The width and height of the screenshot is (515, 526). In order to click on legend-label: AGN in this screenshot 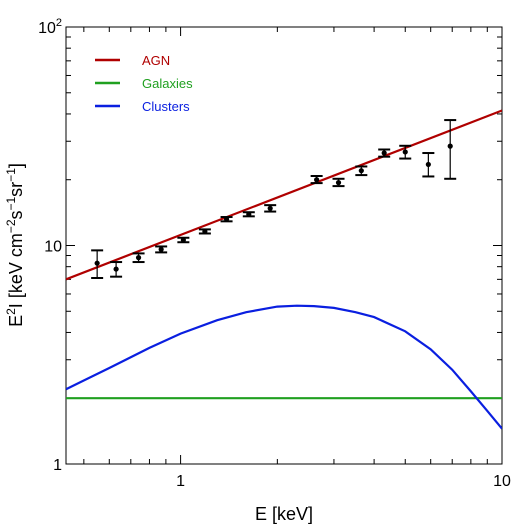, I will do `click(156, 60)`.